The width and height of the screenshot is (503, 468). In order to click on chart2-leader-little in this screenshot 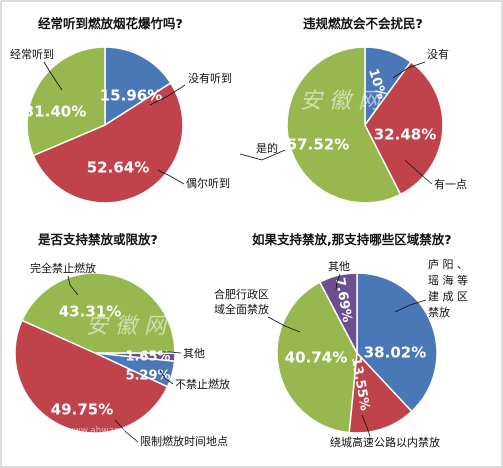, I will do `click(418, 172)`.